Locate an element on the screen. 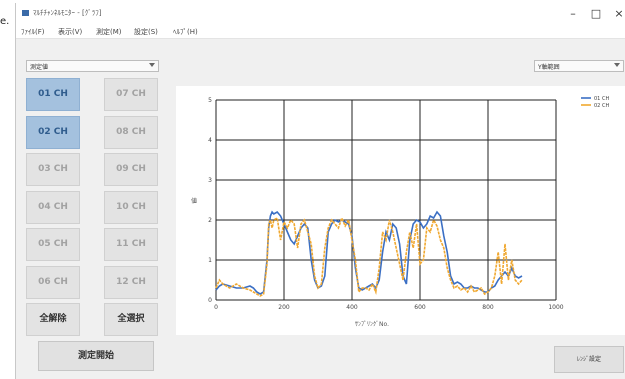  y-tick-label: 1 is located at coordinates (210, 260).